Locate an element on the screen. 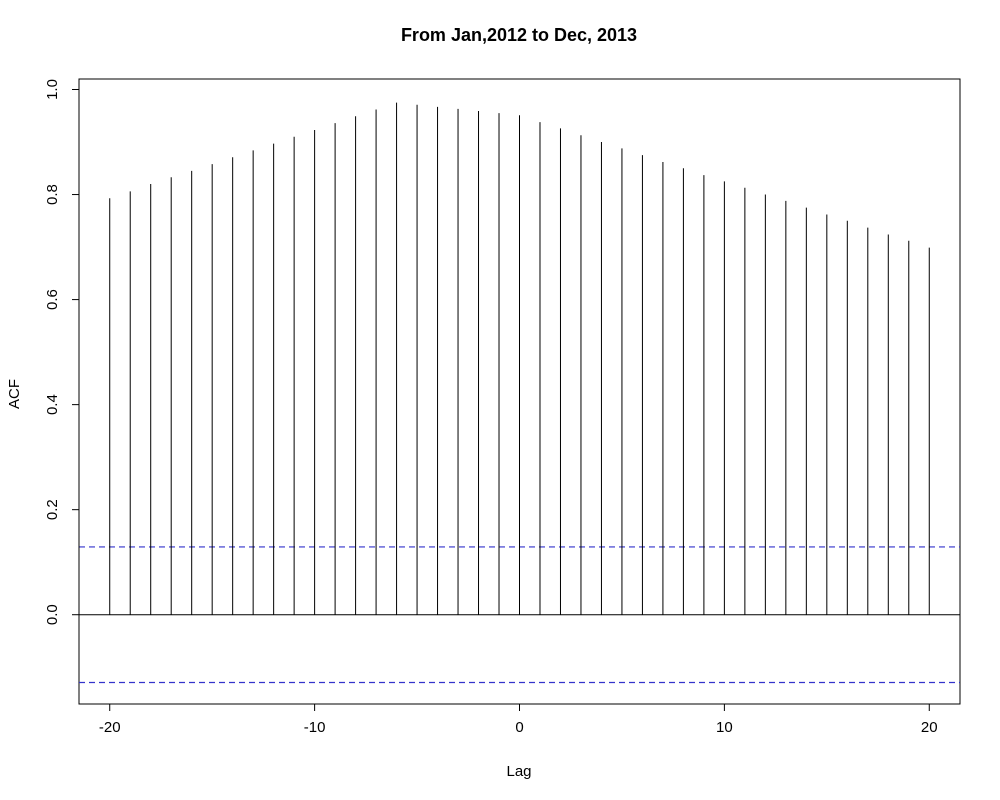  x-tick-label: 0 is located at coordinates (519, 727).